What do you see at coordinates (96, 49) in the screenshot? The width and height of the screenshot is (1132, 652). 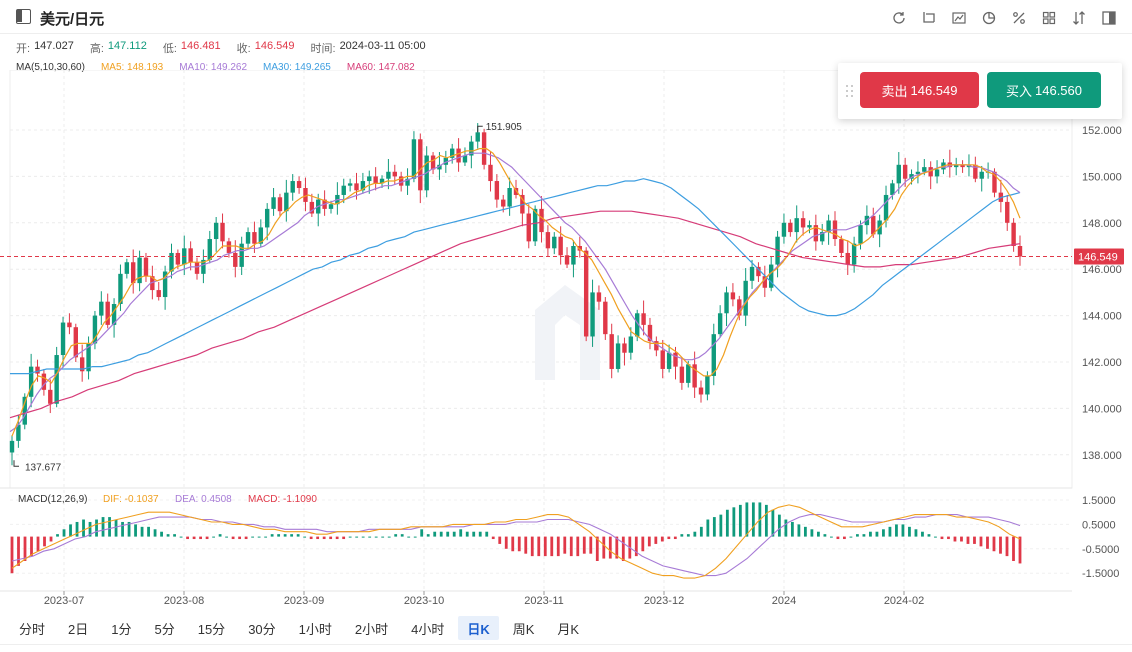 I see `high-label: 高:` at bounding box center [96, 49].